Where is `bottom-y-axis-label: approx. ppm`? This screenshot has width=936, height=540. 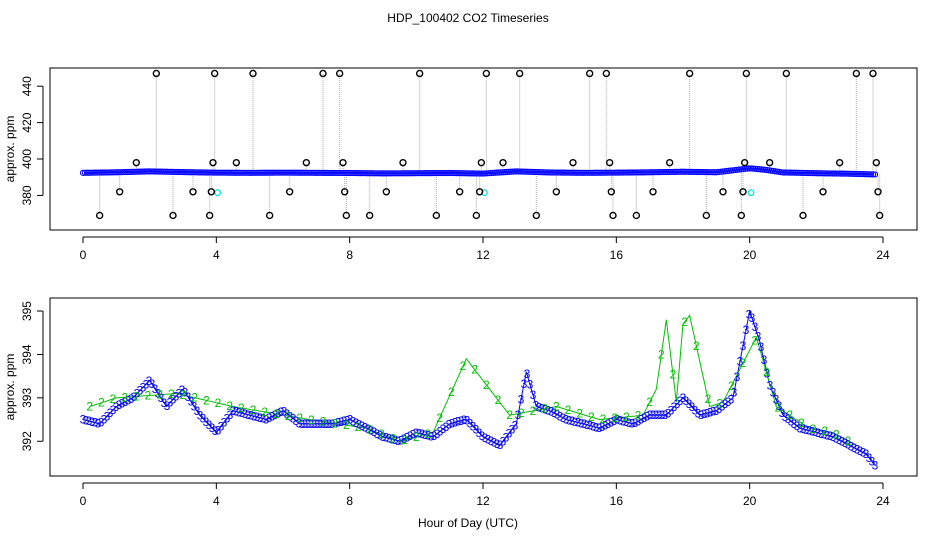 bottom-y-axis-label: approx. ppm is located at coordinates (10, 387).